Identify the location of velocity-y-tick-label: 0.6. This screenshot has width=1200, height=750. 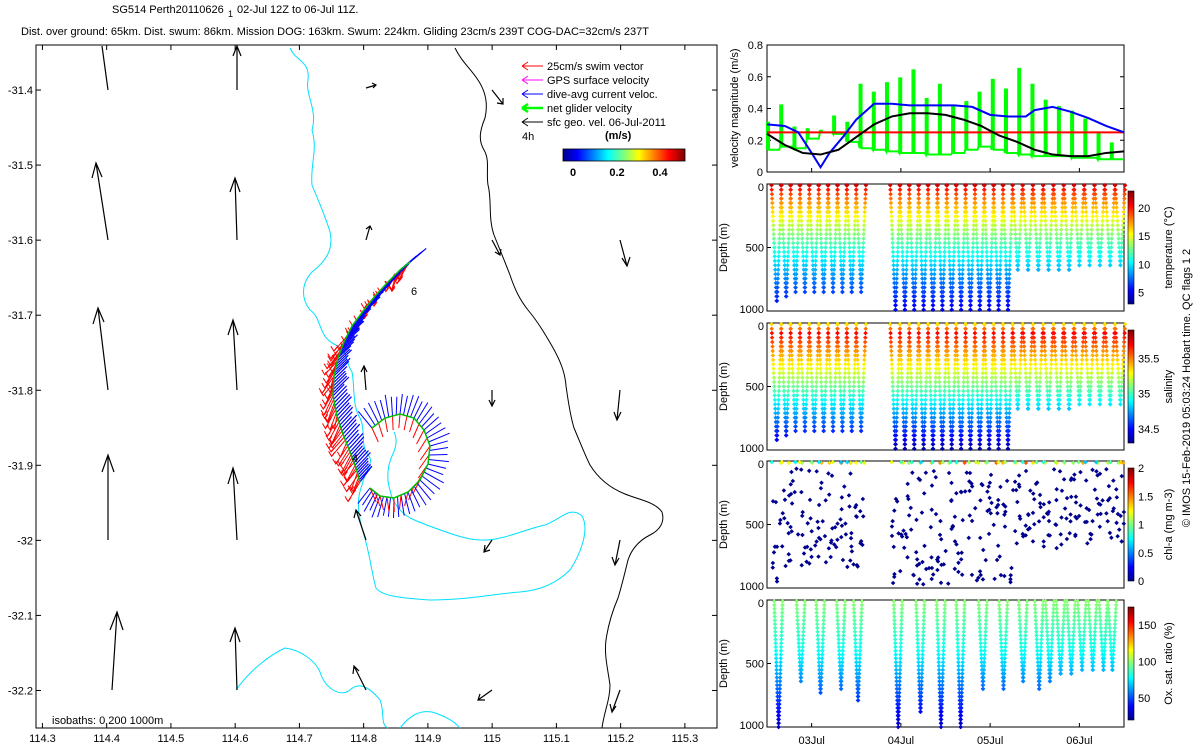
(755, 78).